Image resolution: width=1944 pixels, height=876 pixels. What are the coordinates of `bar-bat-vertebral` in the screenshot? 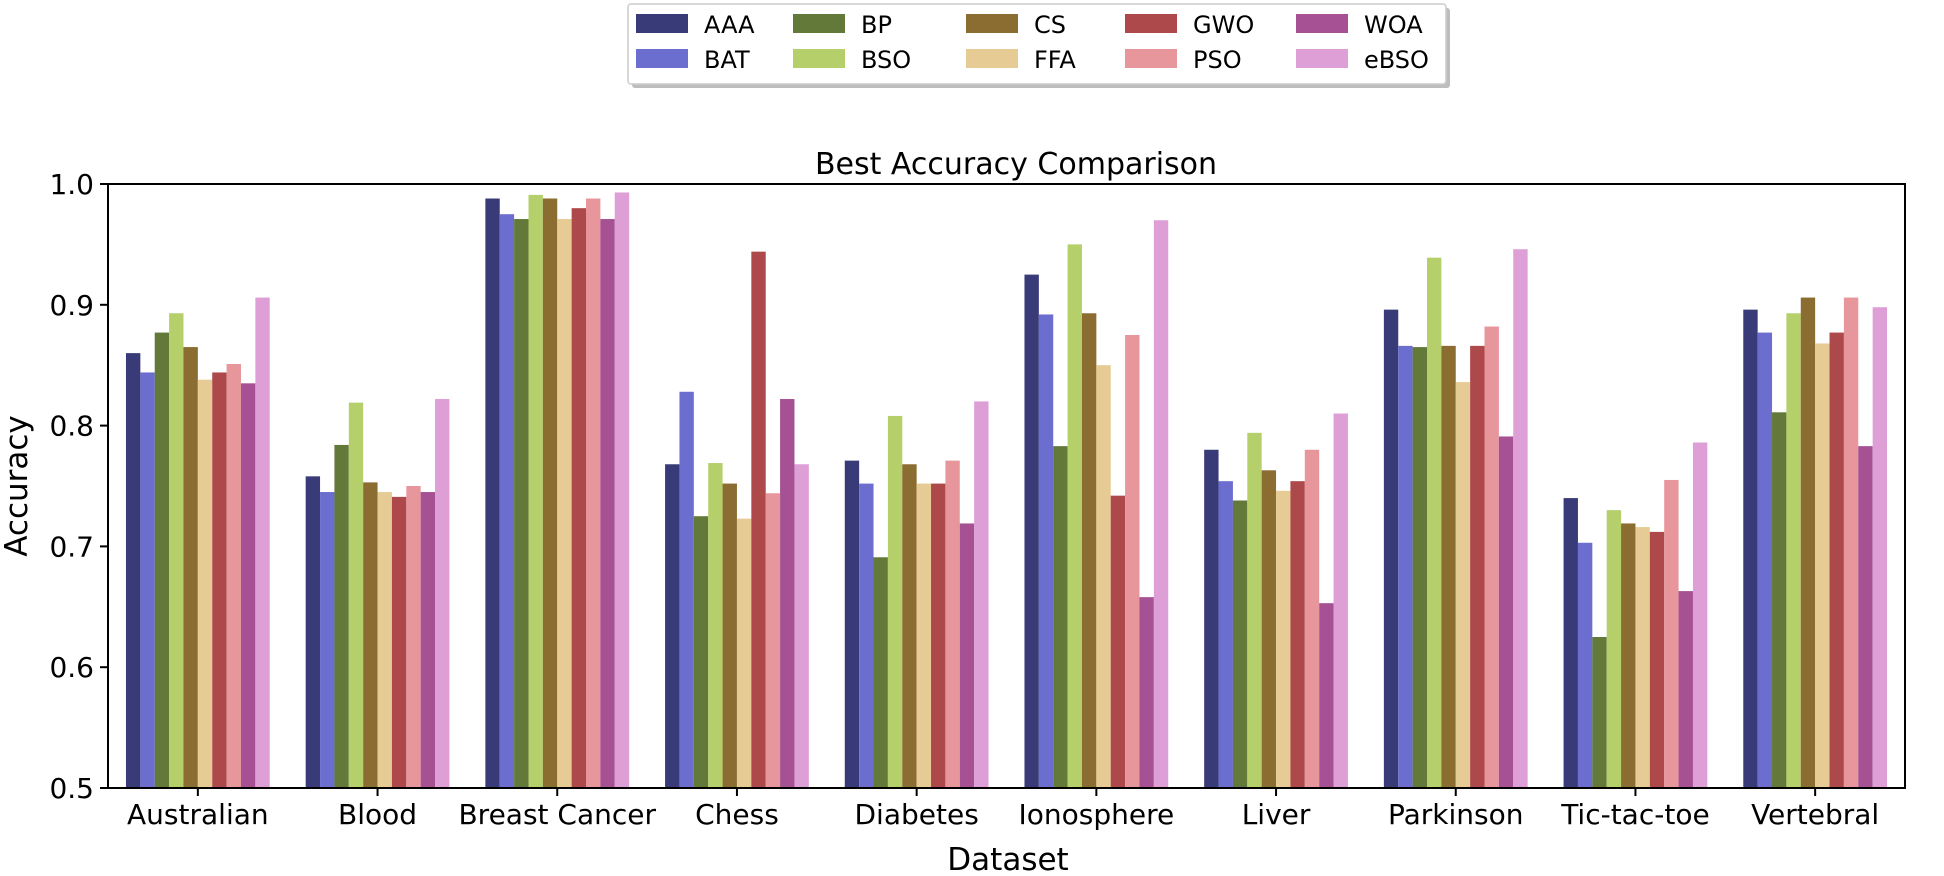 It's located at (1765, 560).